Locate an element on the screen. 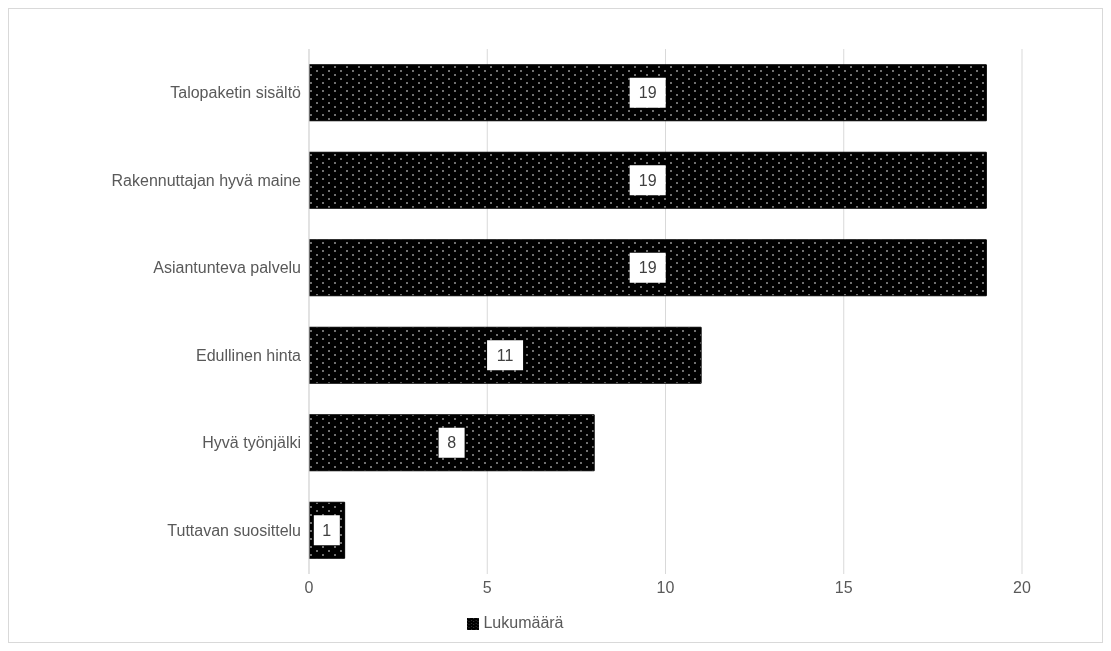 This screenshot has width=1111, height=651. y-tick-label: Hyvä työnjälki is located at coordinates (251, 443).